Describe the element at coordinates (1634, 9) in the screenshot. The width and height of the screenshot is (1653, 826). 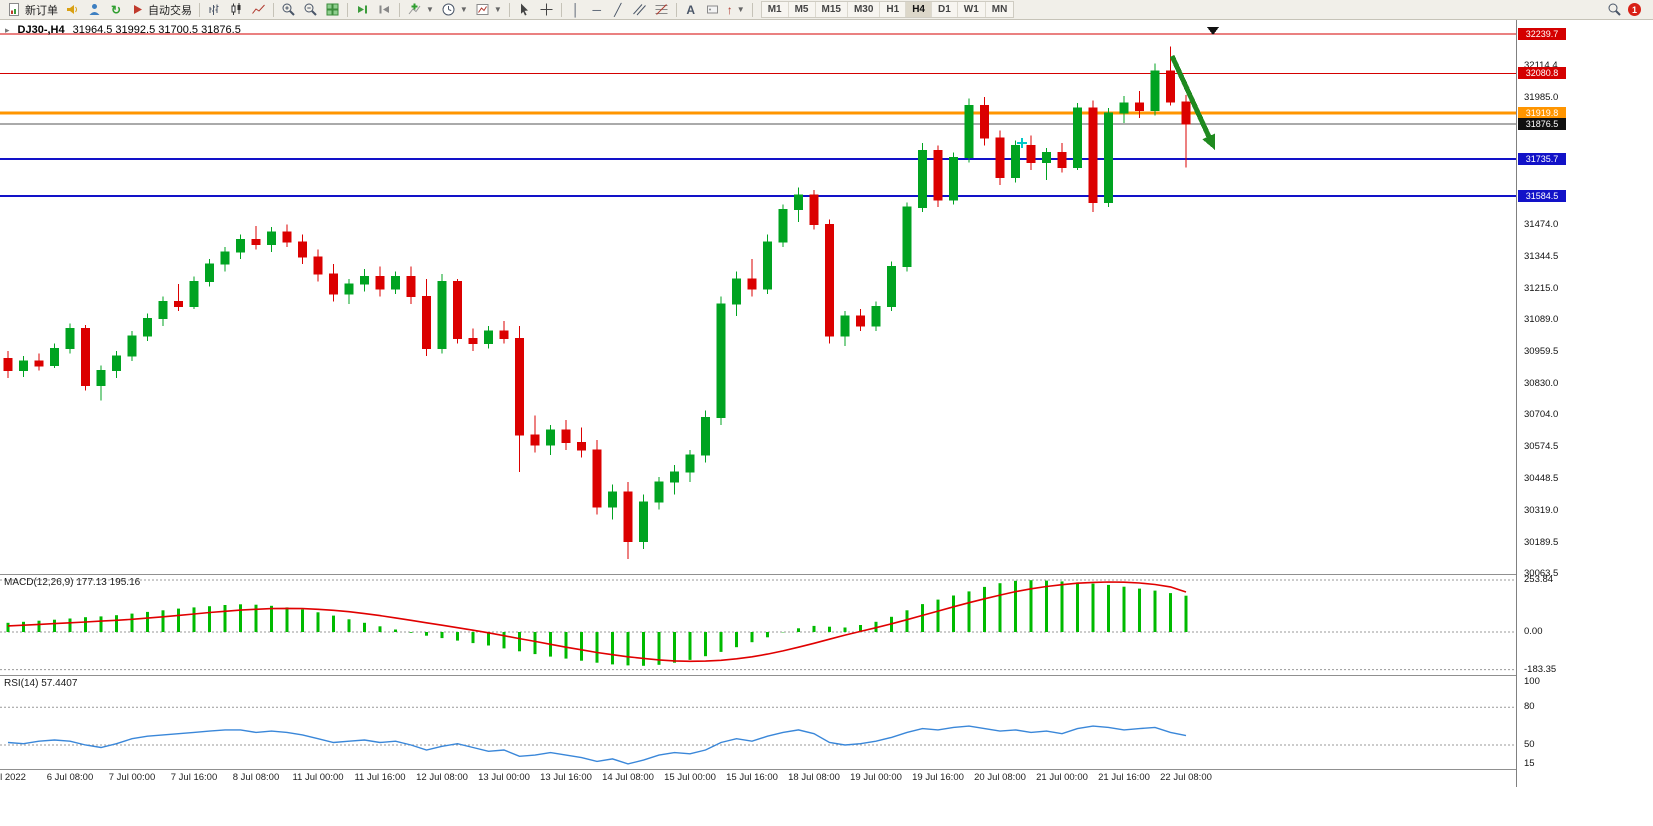
I see `notification-badge: 1` at that location.